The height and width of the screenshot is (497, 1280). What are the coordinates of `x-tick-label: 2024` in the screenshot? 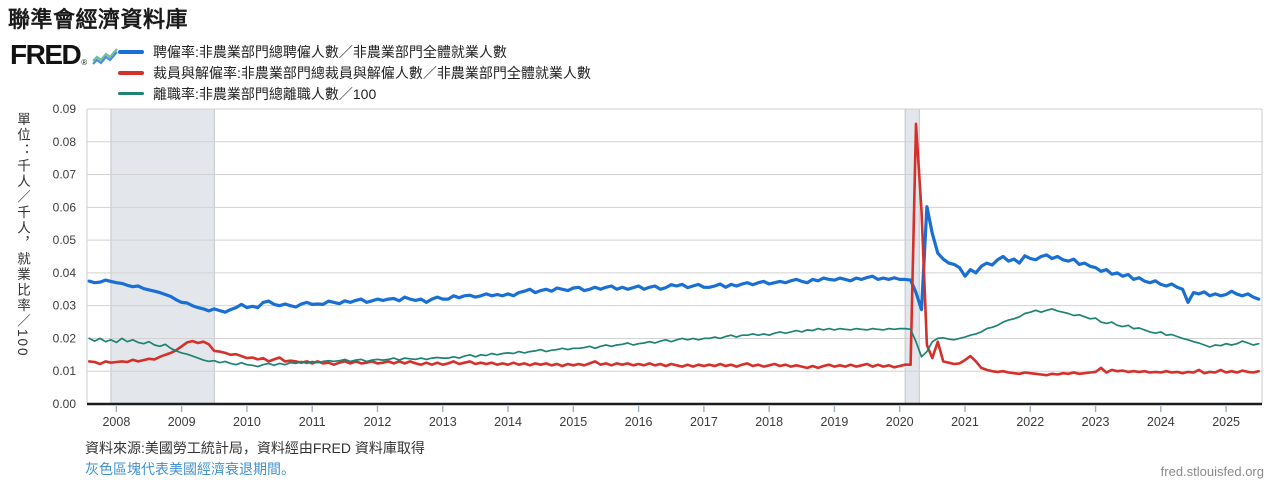 It's located at (1161, 422).